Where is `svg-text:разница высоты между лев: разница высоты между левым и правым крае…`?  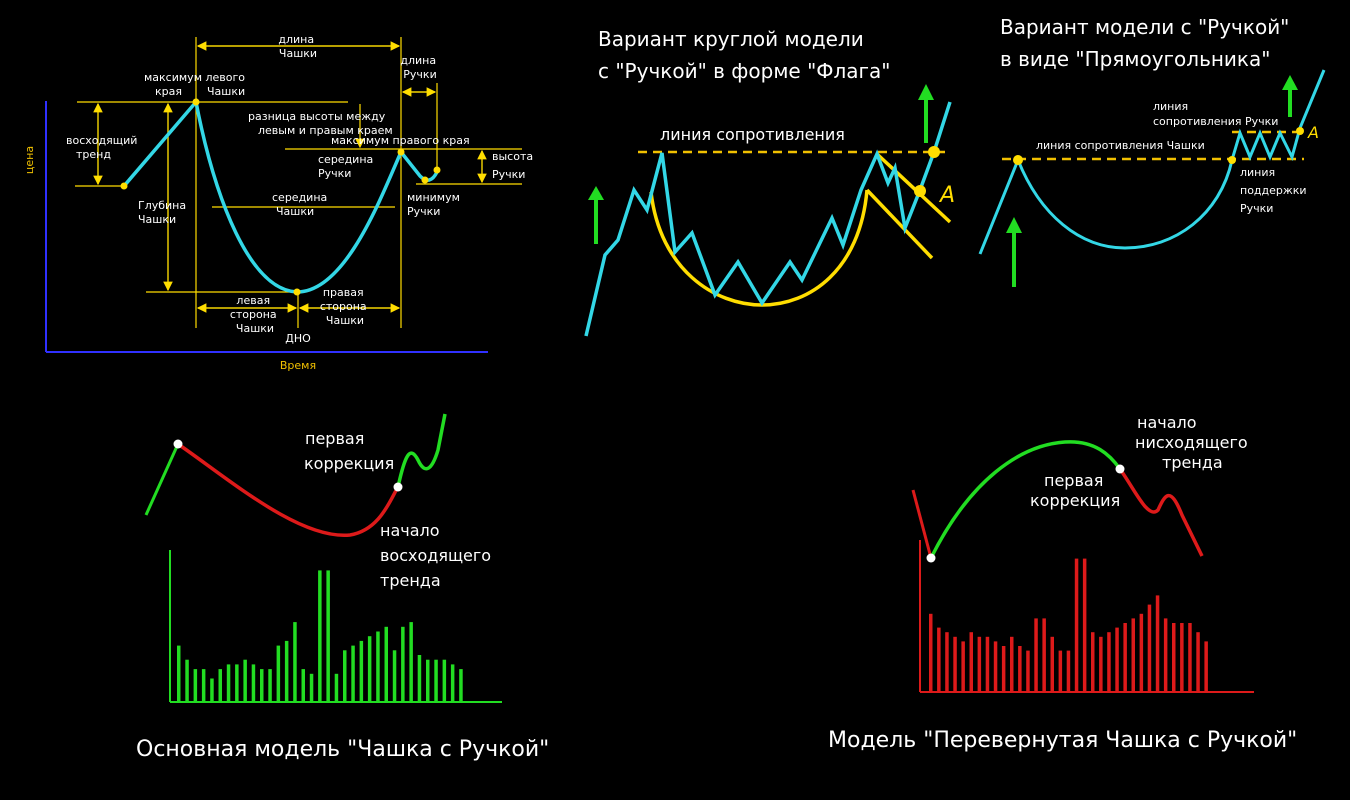 svg-text:разница высоты между лев: разница высоты между левым и правым крае… is located at coordinates (320, 123).